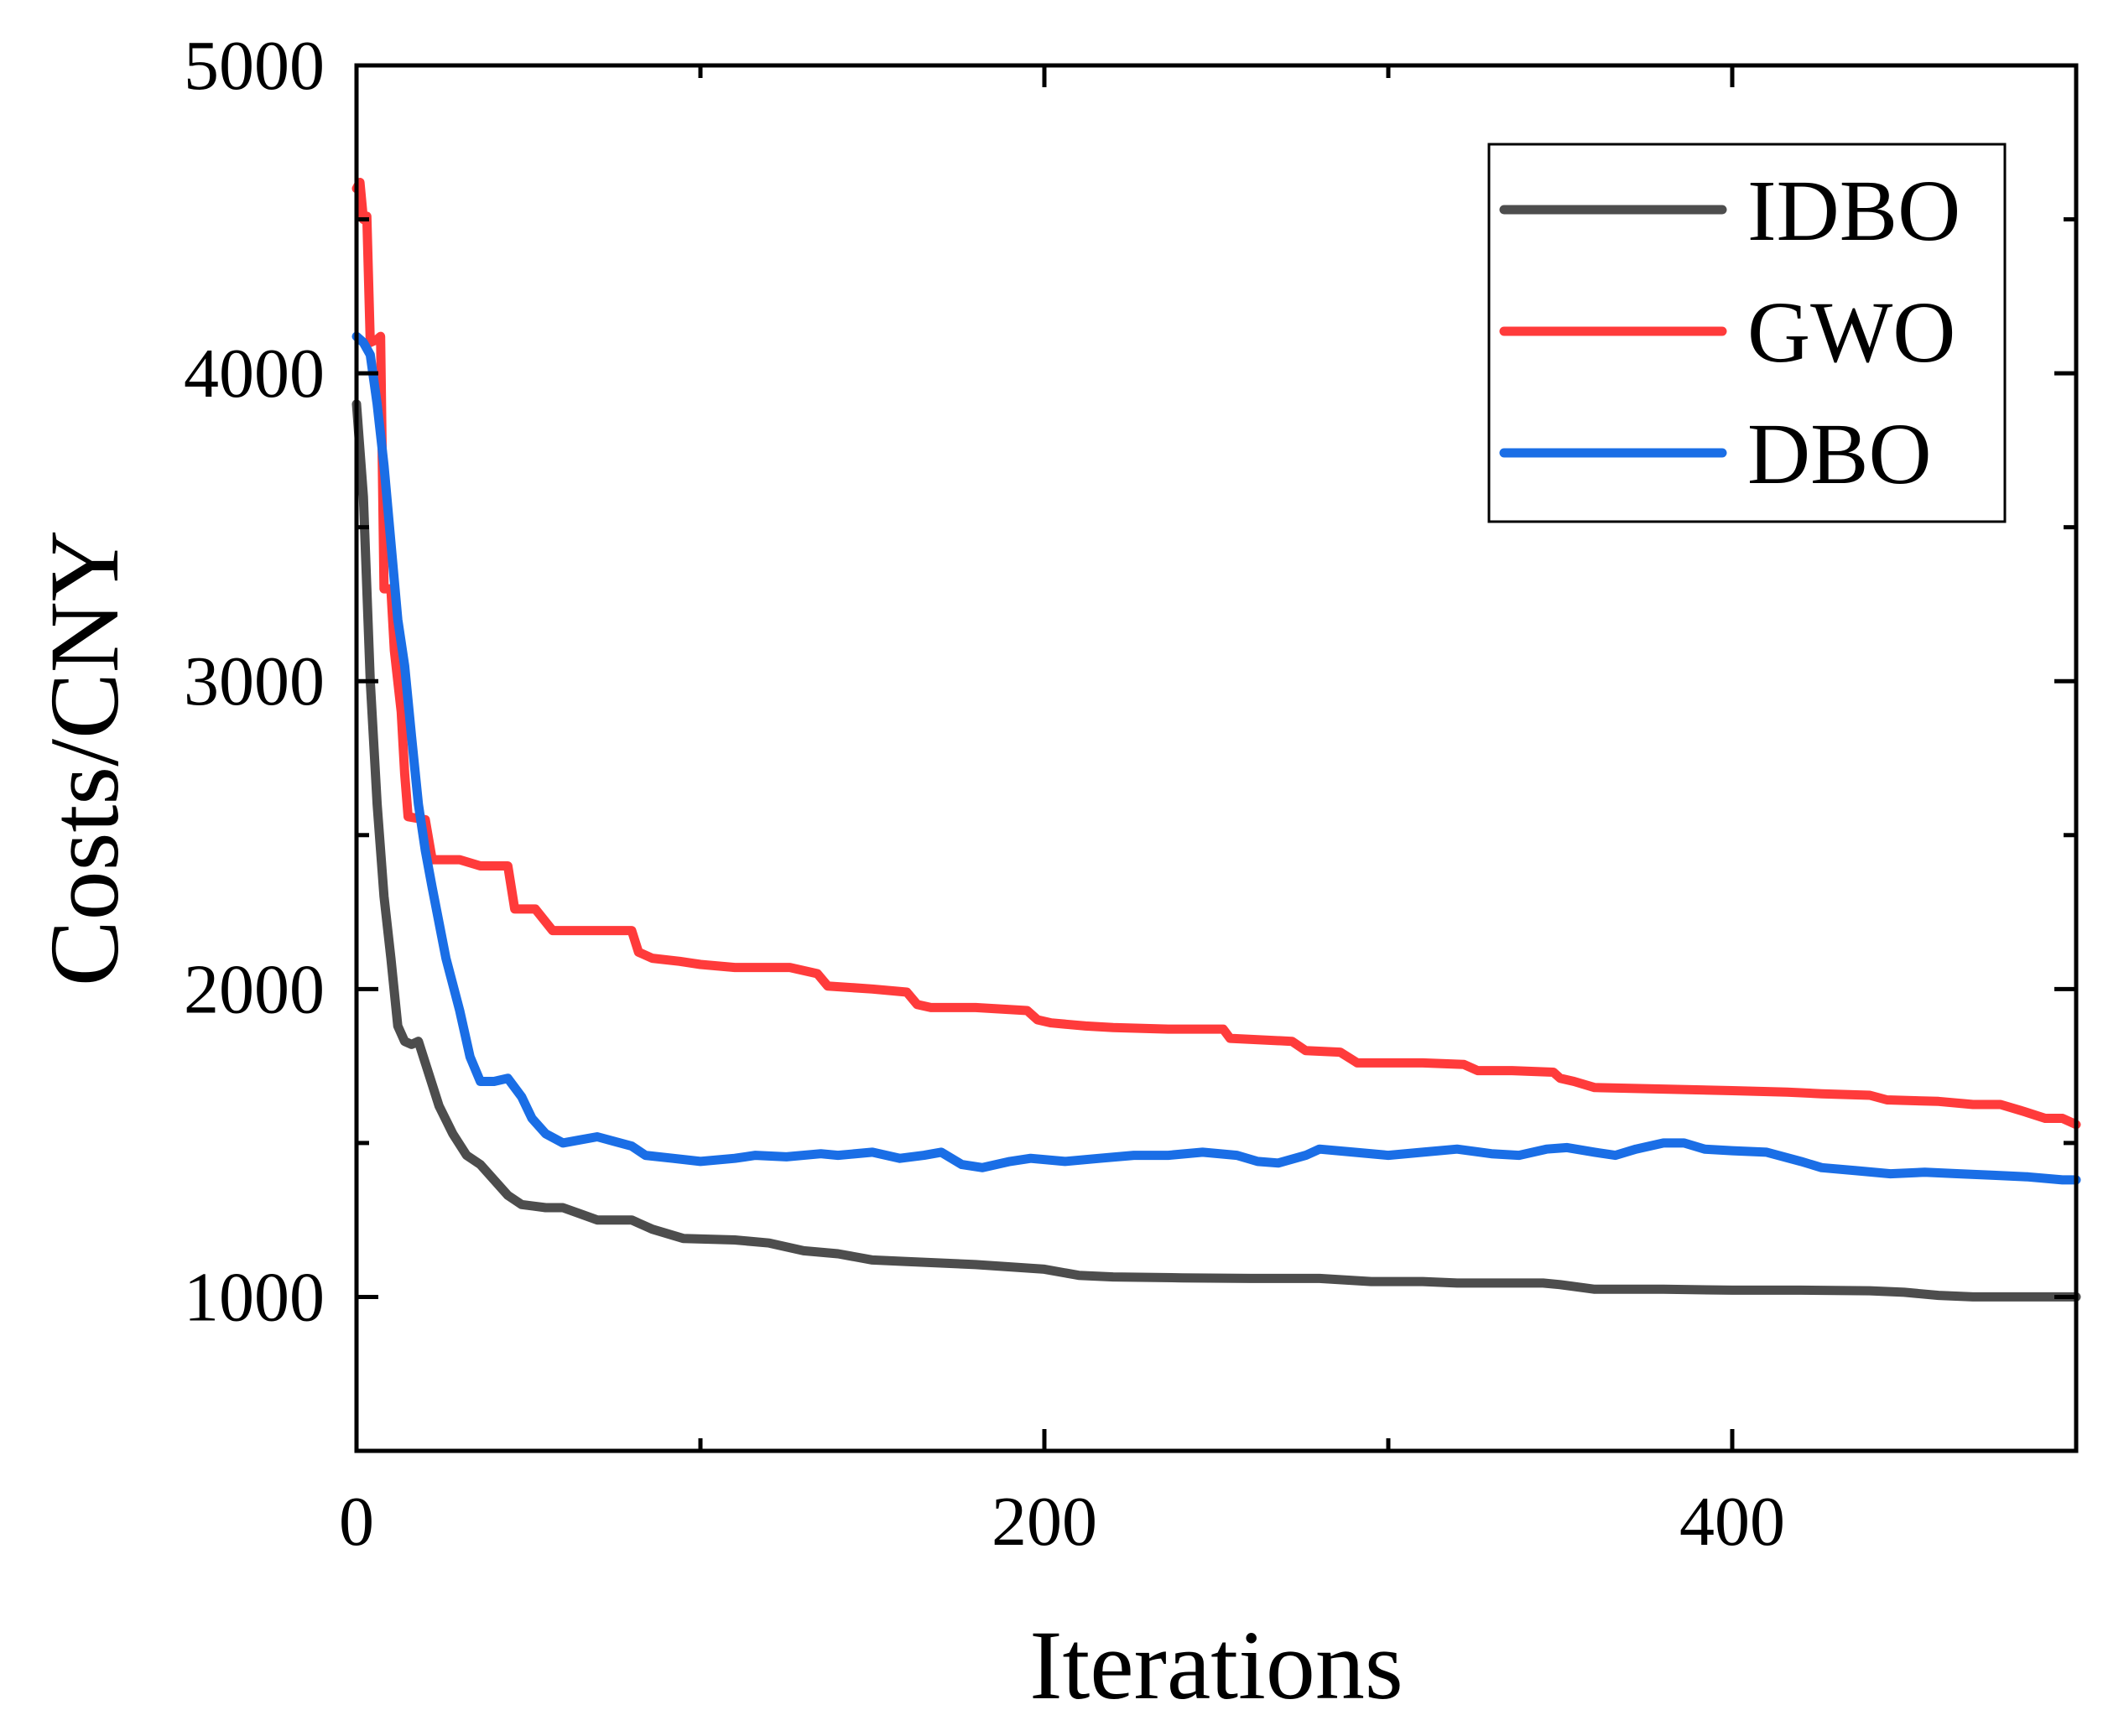 The height and width of the screenshot is (1736, 2103). What do you see at coordinates (1732, 1522) in the screenshot?
I see `x-tick-label: 400` at bounding box center [1732, 1522].